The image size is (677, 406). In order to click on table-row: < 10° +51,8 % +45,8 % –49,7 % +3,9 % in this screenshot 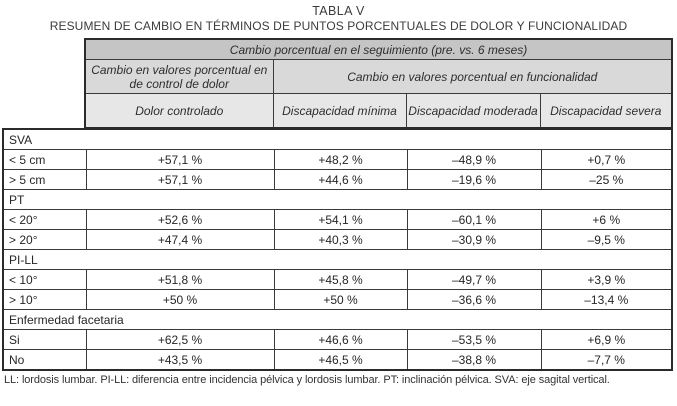, I will do `click(337, 279)`.